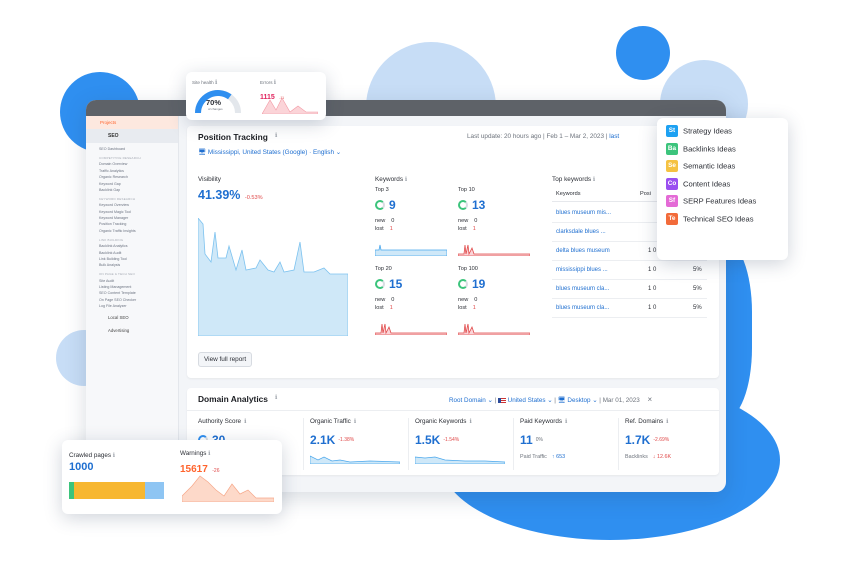  Describe the element at coordinates (113, 258) in the screenshot. I see `sidebar-item: Link Building Tool` at that location.